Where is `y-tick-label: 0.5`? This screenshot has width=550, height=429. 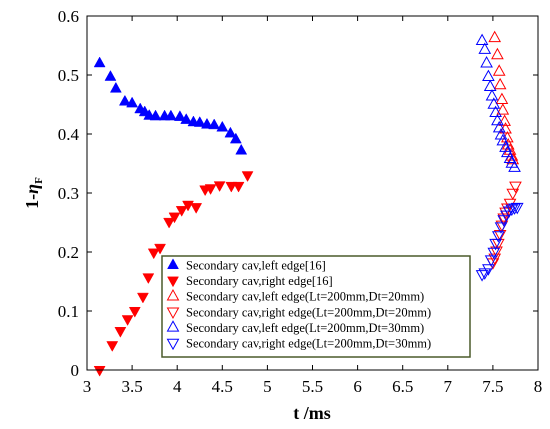 y-tick-label: 0.5 is located at coordinates (68, 75).